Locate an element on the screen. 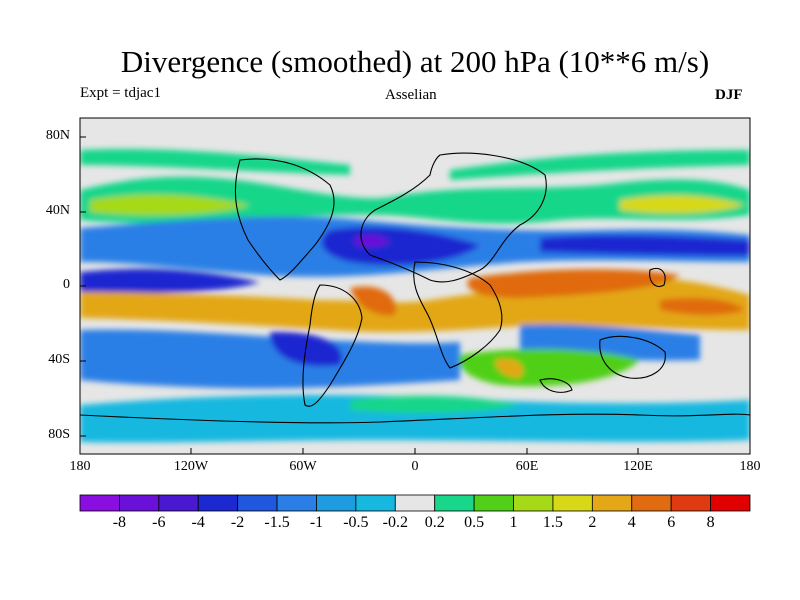  lon-label-180e: 180 is located at coordinates (750, 466).